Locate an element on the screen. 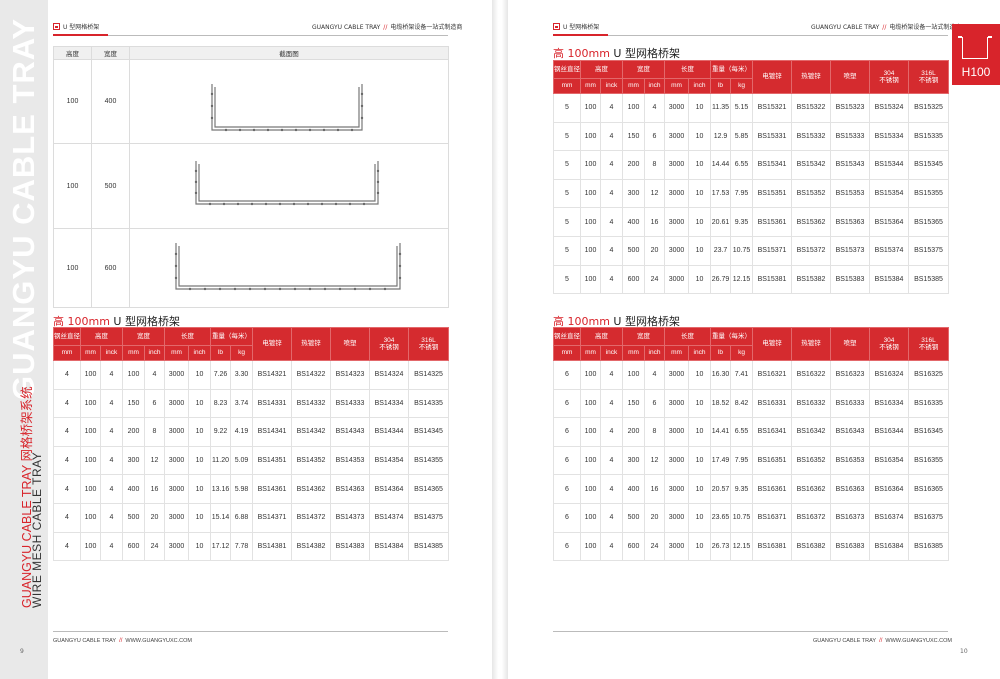 The image size is (1000, 679). finish-hot-dip-galvanized: 热镀锌 is located at coordinates (811, 77).